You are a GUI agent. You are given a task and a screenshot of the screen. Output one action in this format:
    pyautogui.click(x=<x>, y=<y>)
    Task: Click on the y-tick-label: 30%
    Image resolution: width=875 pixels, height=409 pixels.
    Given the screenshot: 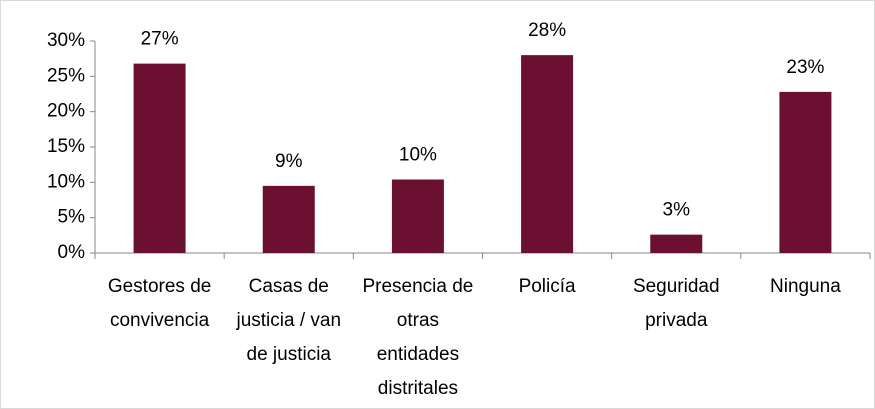 What is the action you would take?
    pyautogui.click(x=66, y=40)
    